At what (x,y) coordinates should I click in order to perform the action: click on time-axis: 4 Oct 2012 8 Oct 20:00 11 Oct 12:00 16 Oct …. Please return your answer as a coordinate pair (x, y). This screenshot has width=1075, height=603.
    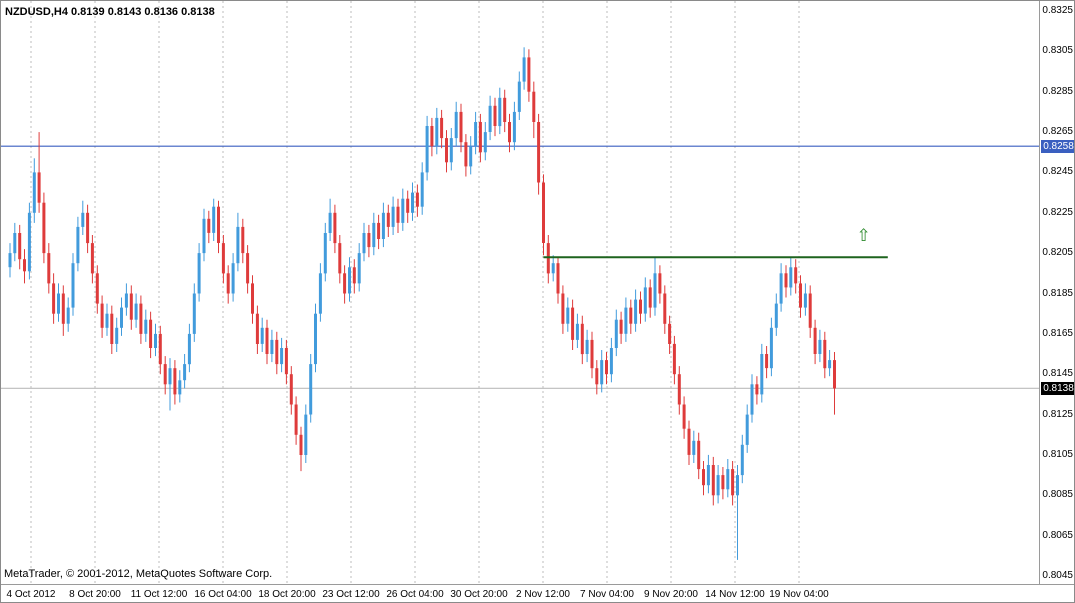
    Looking at the image, I should click on (537, 593).